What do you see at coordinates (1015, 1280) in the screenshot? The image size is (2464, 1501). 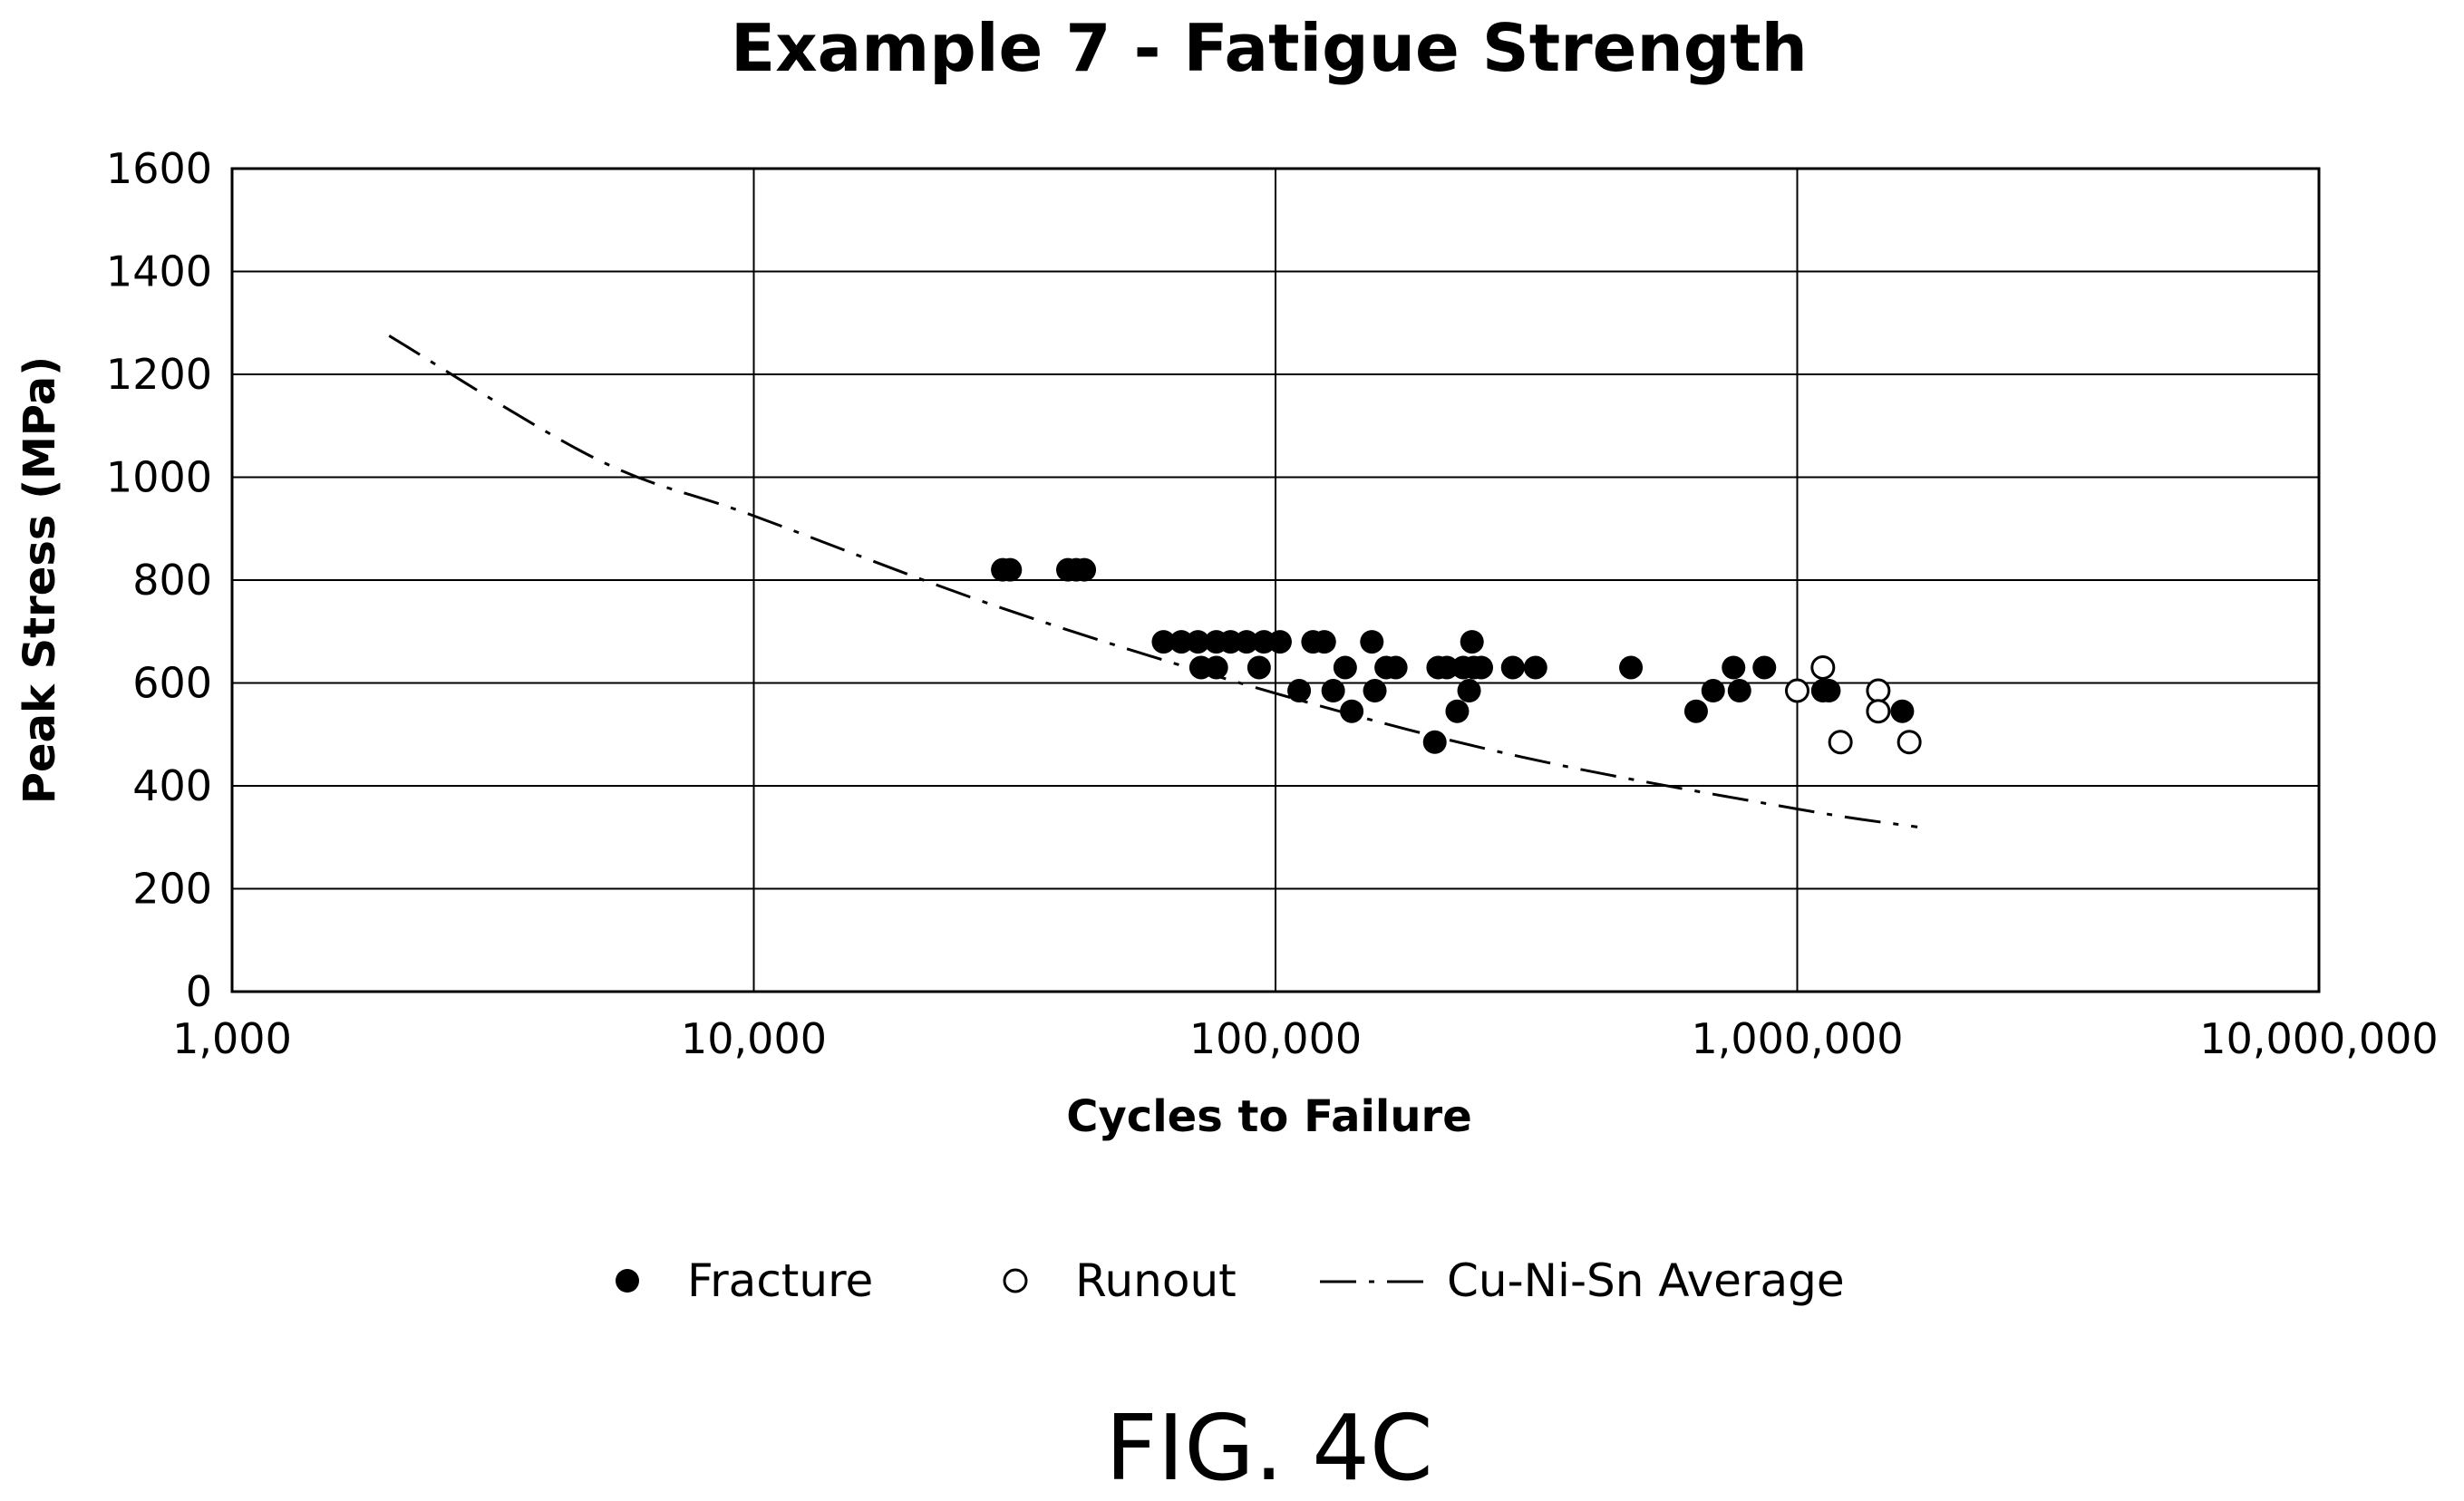 I see `legend-runout-marker` at bounding box center [1015, 1280].